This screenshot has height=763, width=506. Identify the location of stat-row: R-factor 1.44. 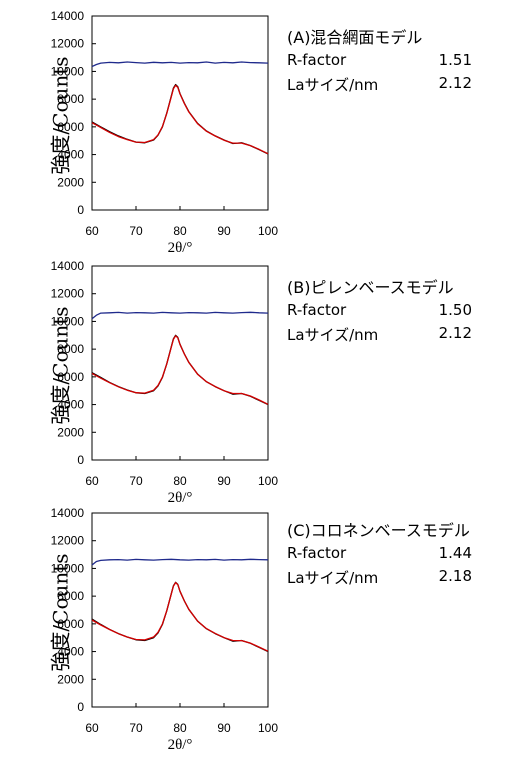
(379, 554).